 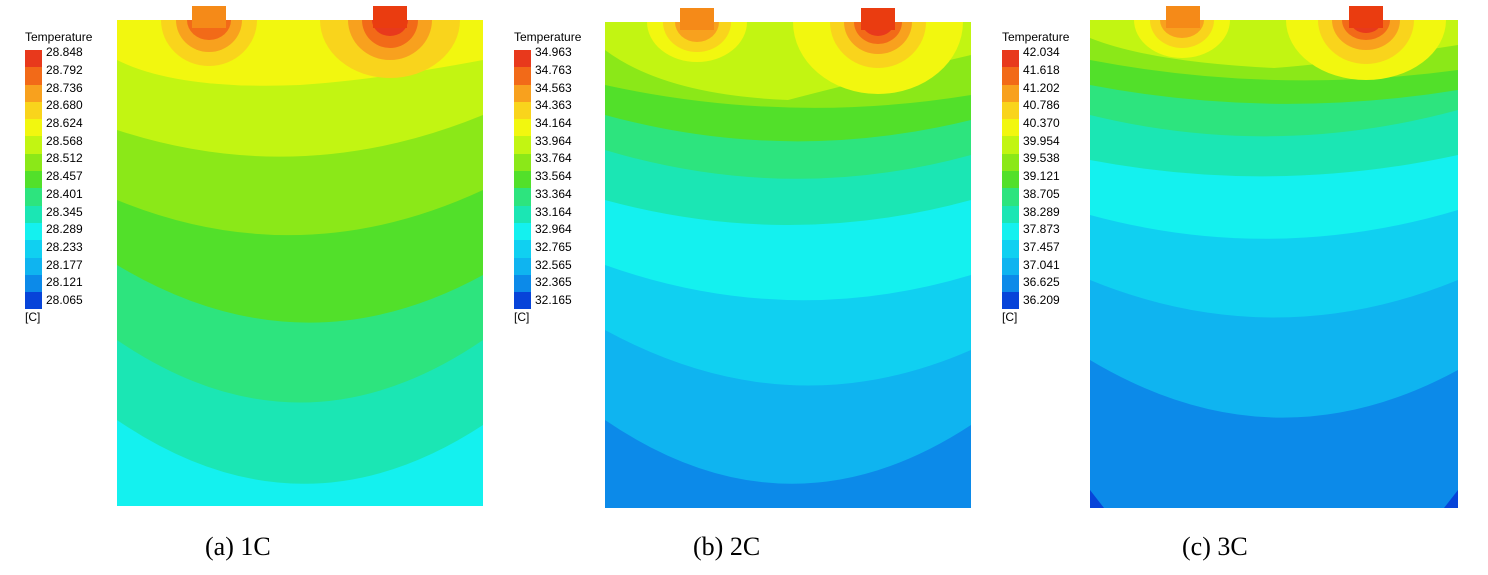 I want to click on legend-tick: 34.363, so click(x=553, y=105).